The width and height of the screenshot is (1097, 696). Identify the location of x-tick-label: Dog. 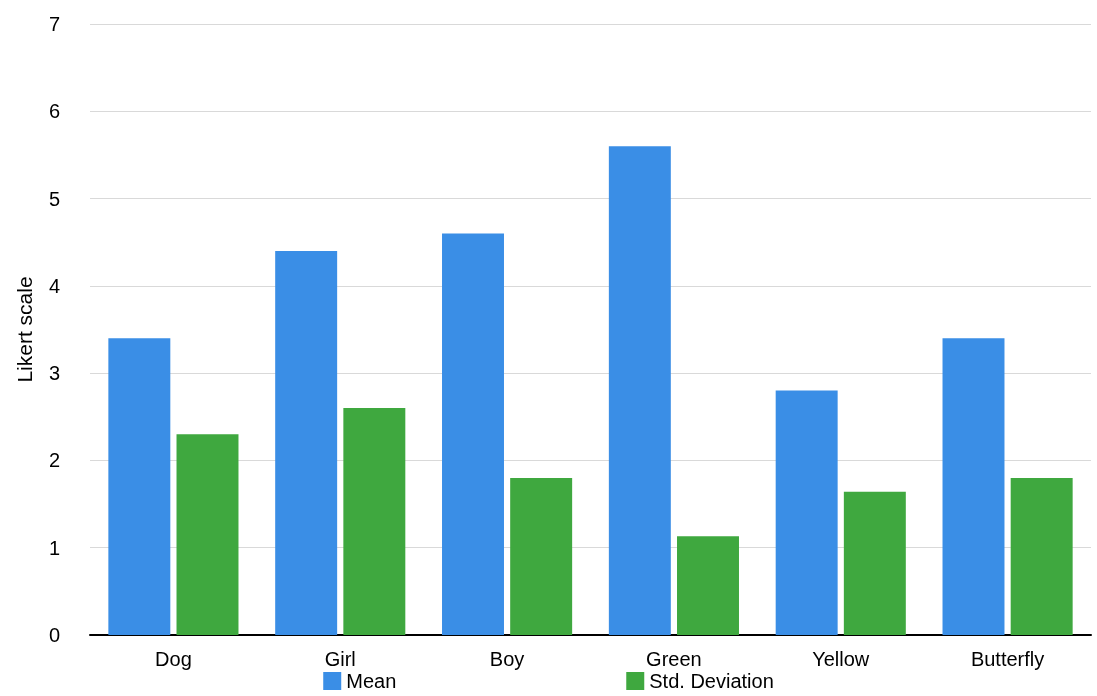
(173, 659).